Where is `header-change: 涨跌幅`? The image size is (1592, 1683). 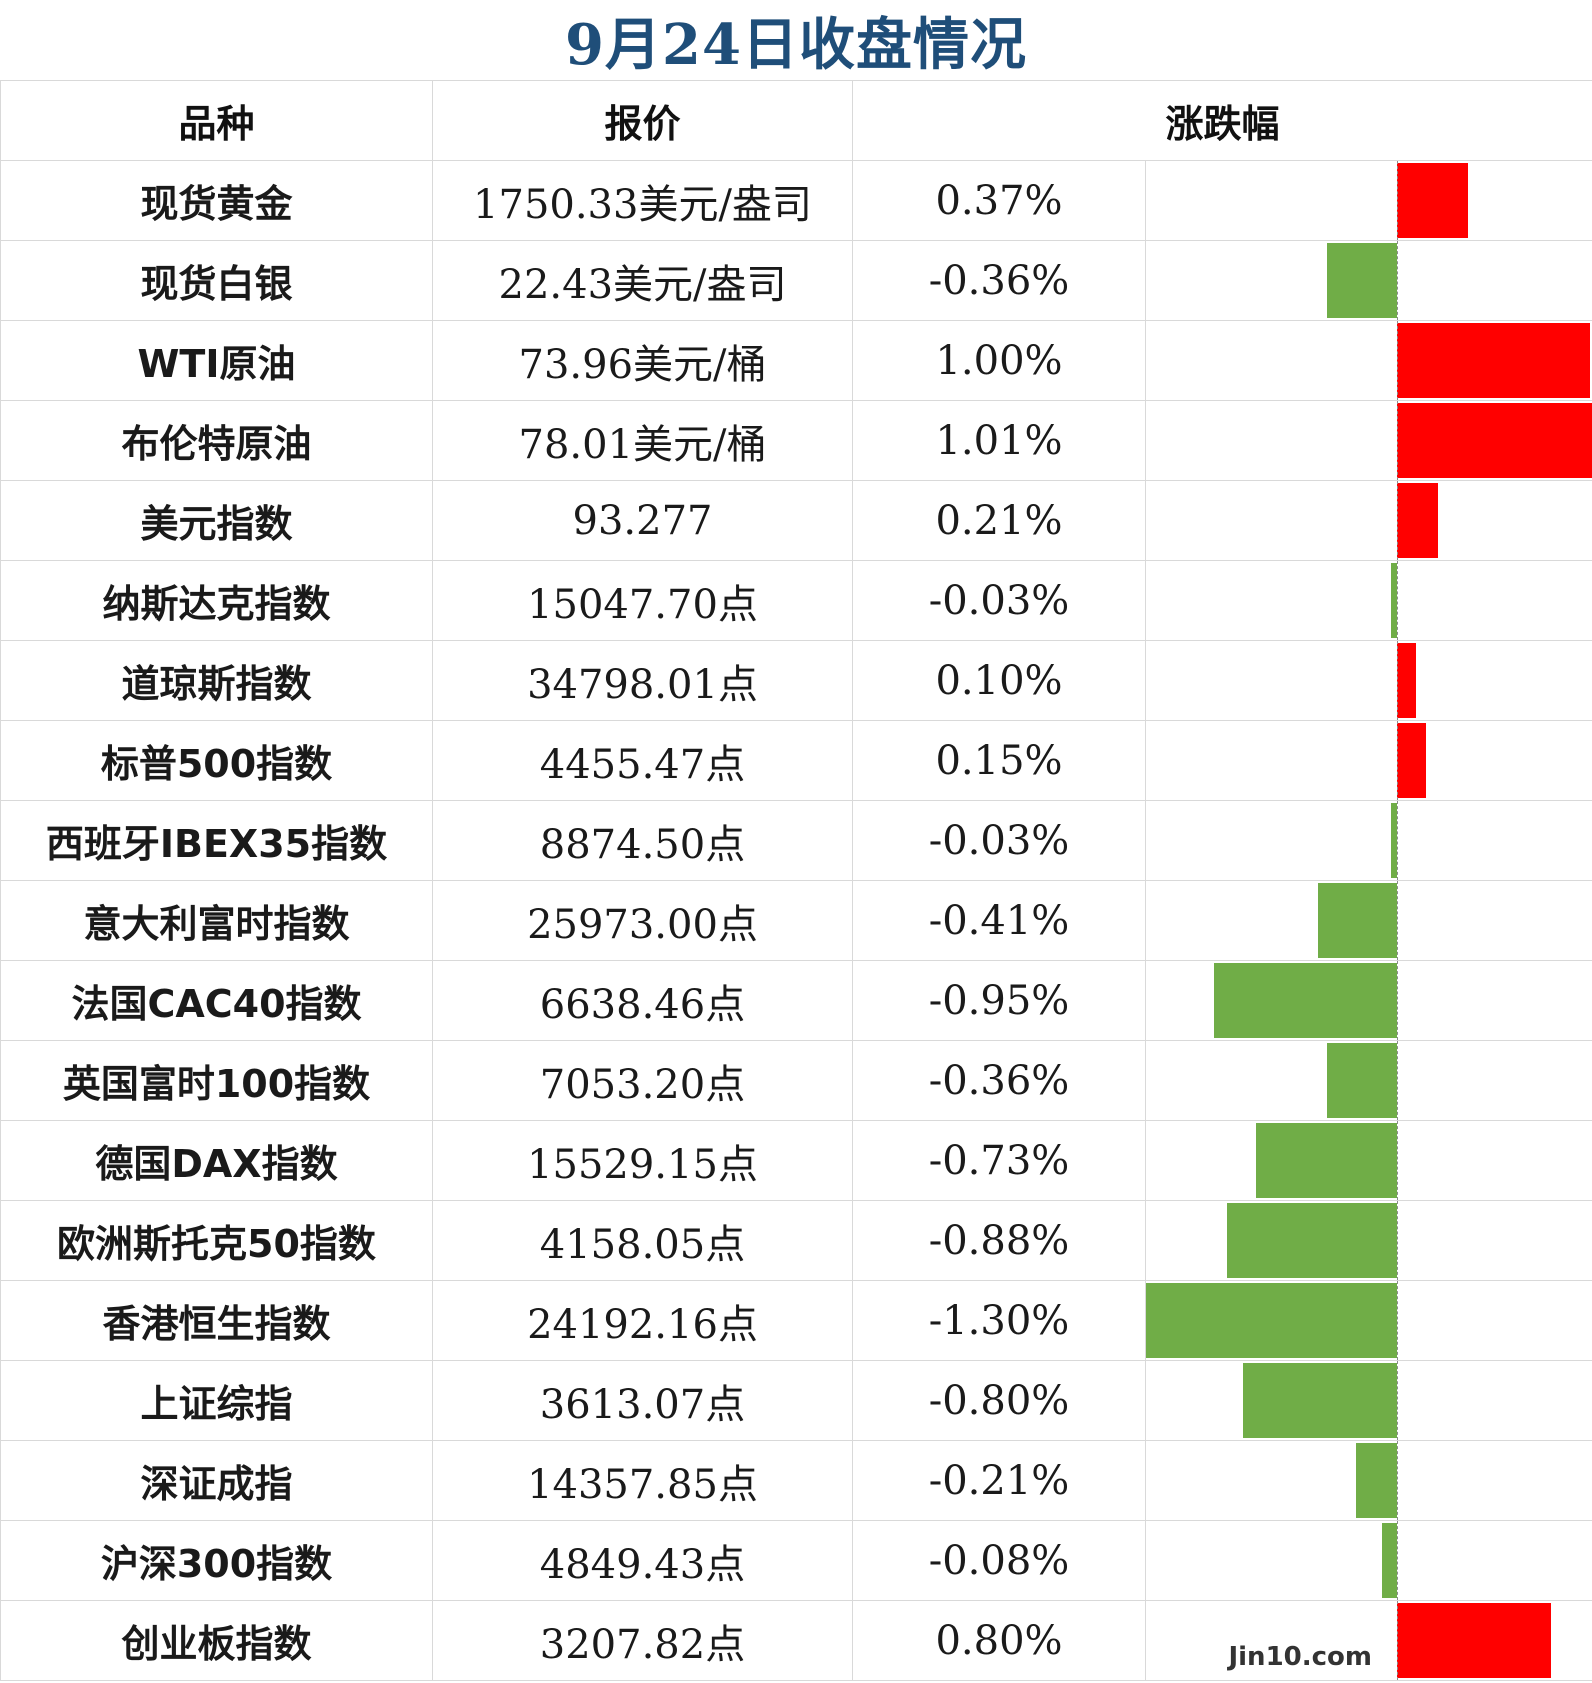
header-change: 涨跌幅 is located at coordinates (1221, 120).